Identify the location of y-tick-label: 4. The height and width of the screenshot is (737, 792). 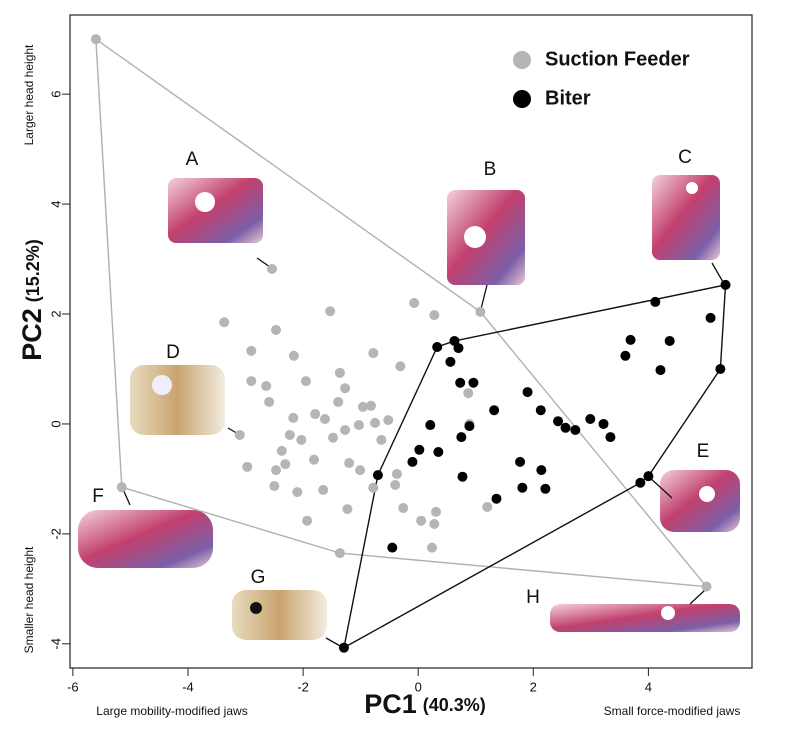
(55, 203).